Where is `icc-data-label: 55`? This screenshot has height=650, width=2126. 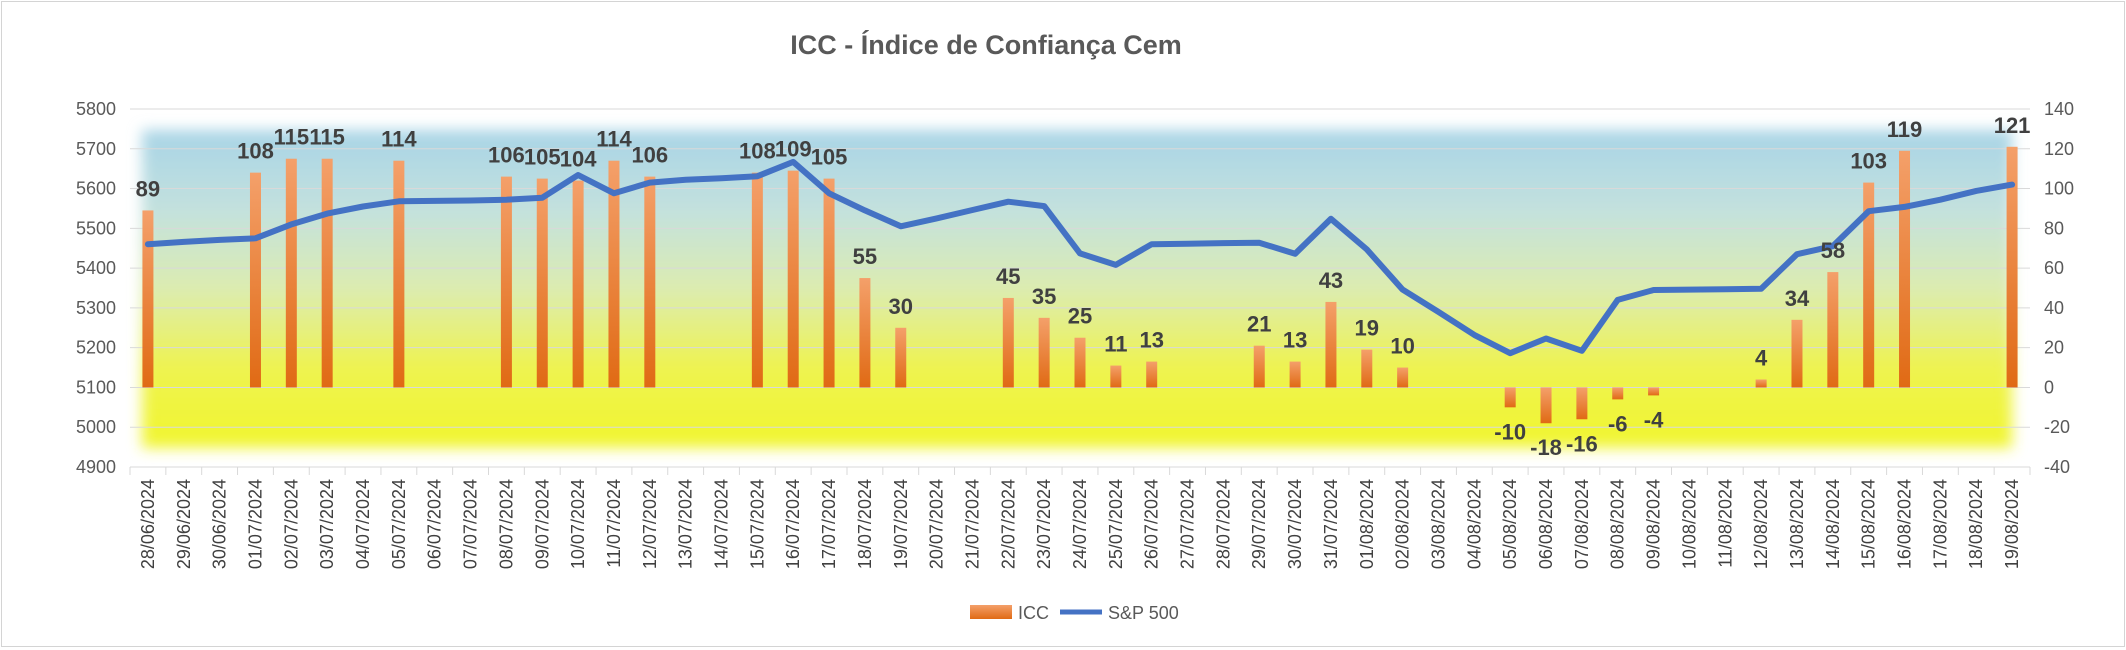 icc-data-label: 55 is located at coordinates (865, 256).